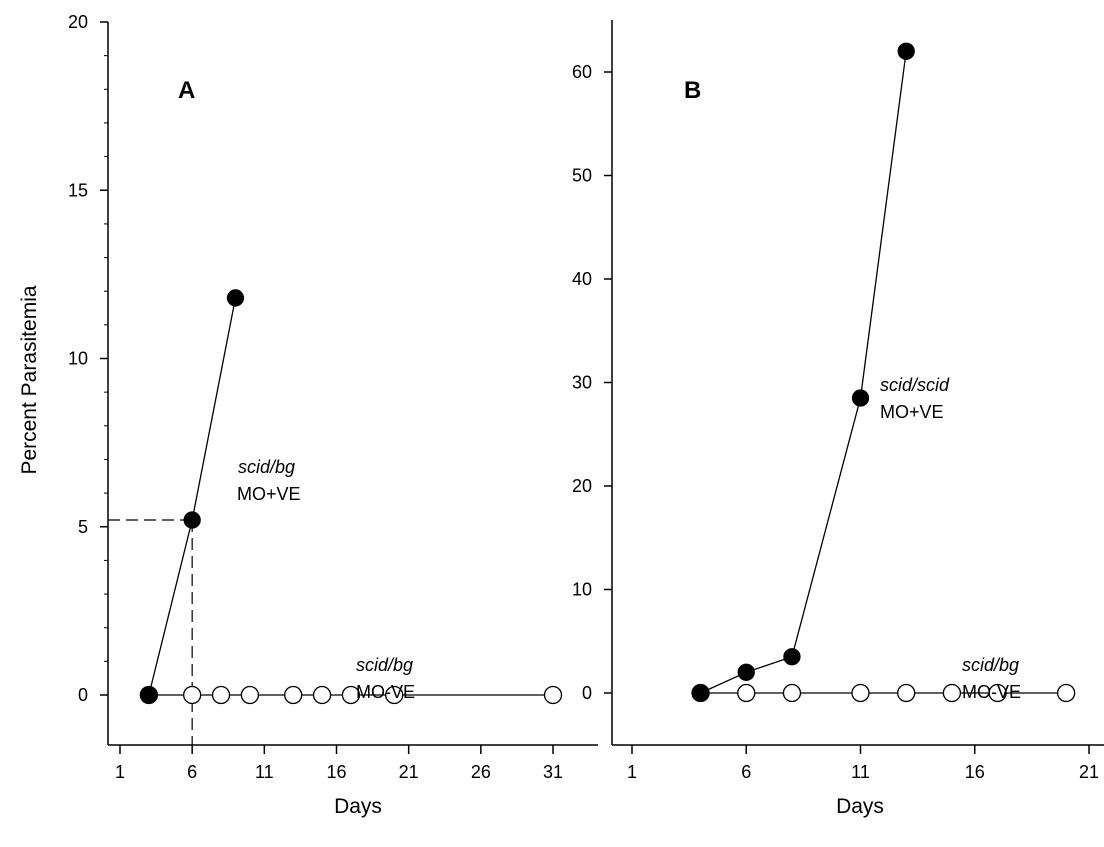 This screenshot has width=1104, height=847. Describe the element at coordinates (269, 494) in the screenshot. I see `panel-a-annotation-group-1: MO+VE` at that location.